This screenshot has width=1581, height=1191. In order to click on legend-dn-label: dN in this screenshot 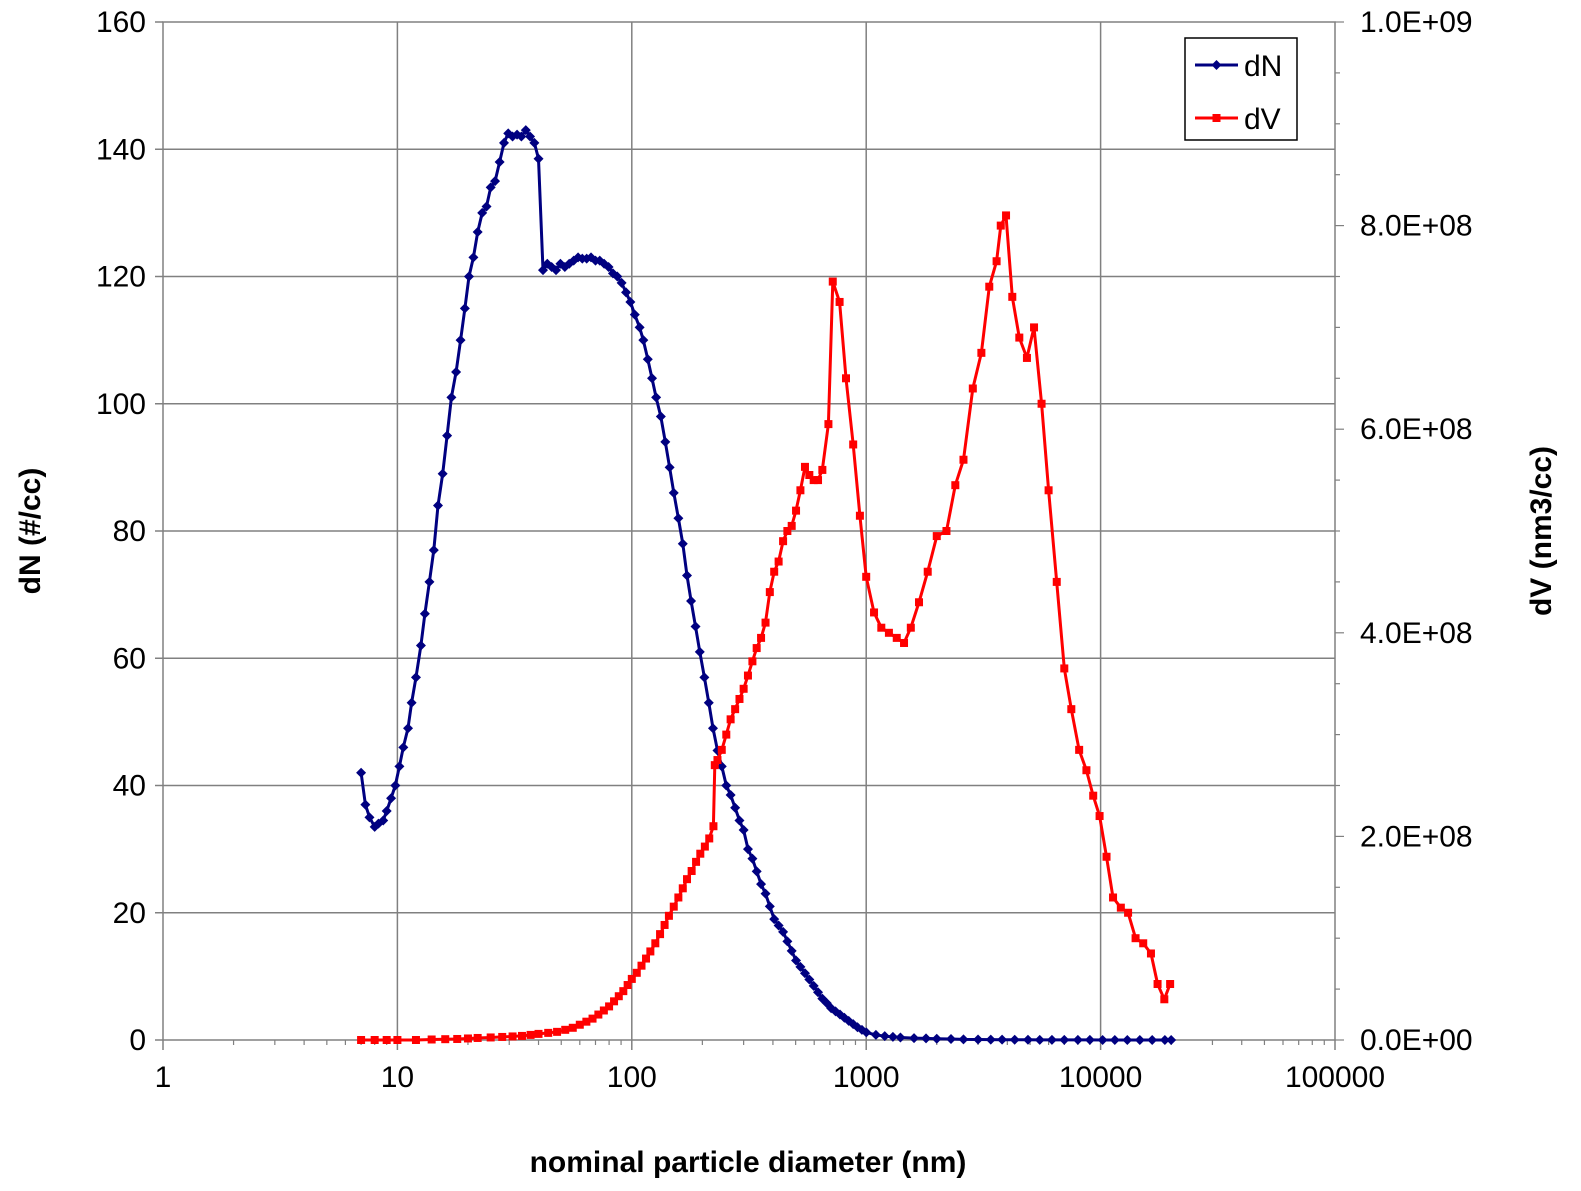, I will do `click(1263, 66)`.